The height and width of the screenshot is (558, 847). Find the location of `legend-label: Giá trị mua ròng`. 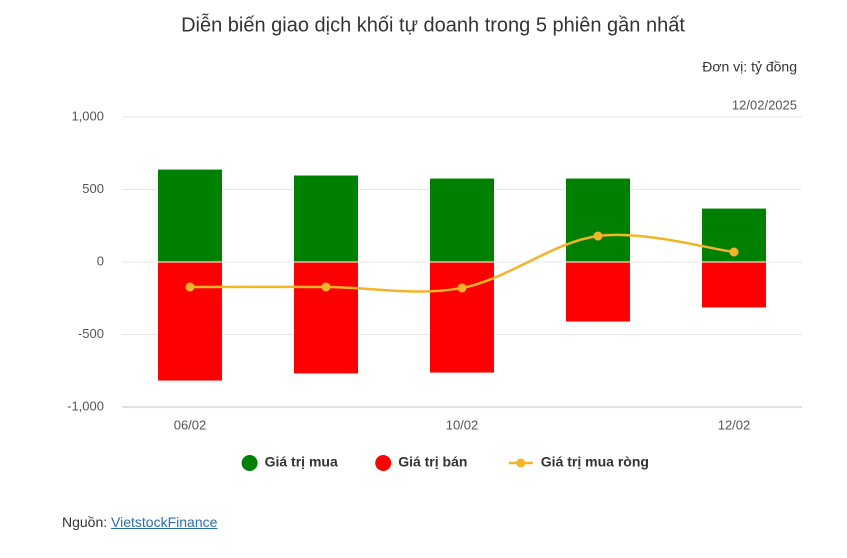

legend-label: Giá trị mua ròng is located at coordinates (595, 462).